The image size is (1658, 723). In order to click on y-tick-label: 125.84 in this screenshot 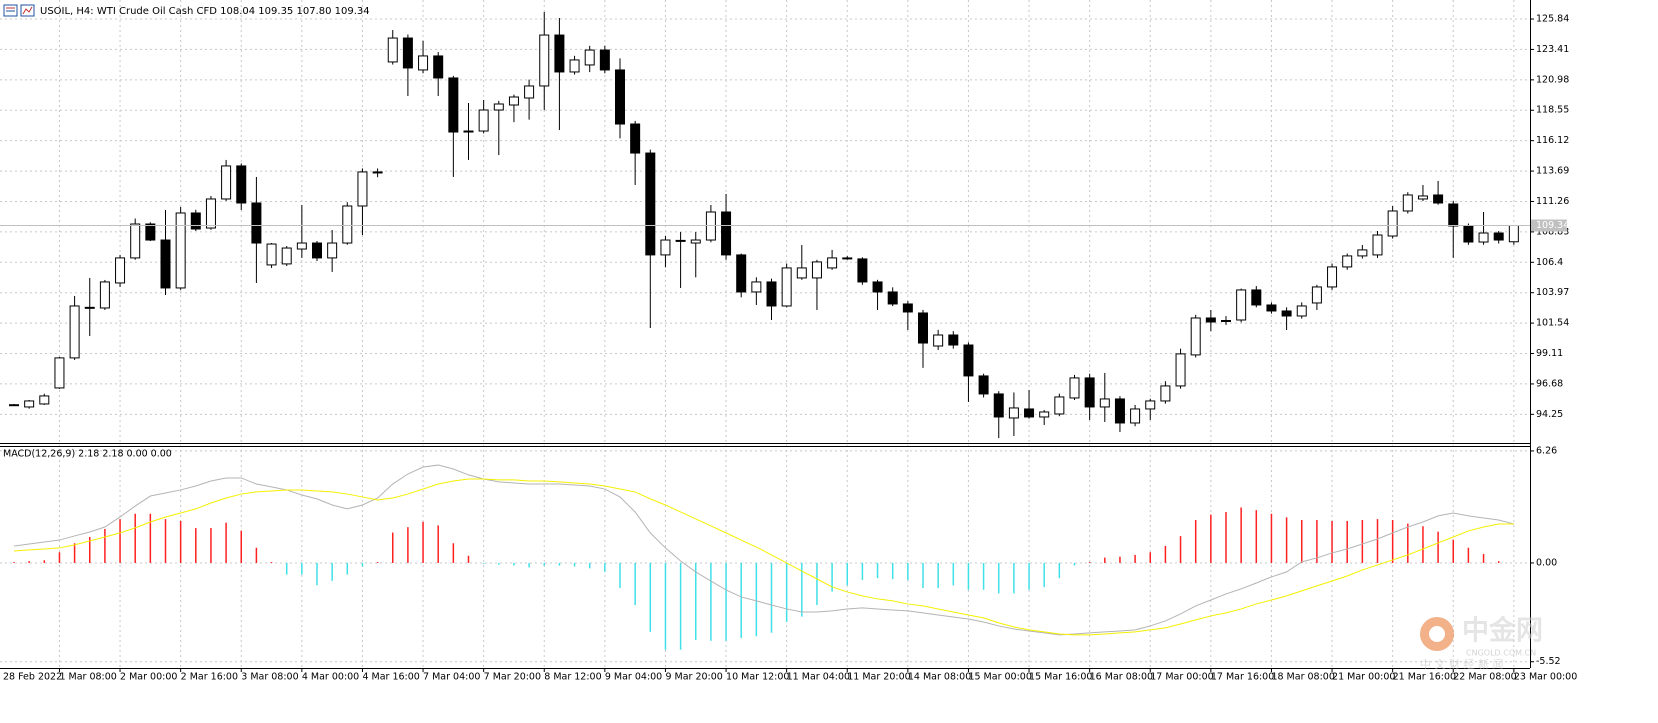, I will do `click(1552, 19)`.